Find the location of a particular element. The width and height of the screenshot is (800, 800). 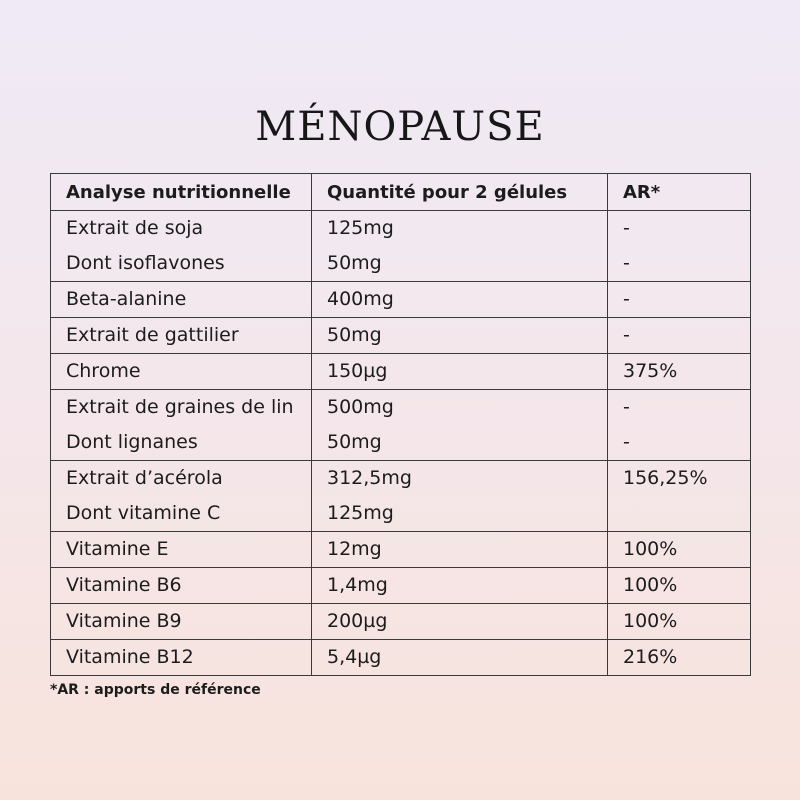

nutrient-name: Dont lignanes is located at coordinates (181, 443).